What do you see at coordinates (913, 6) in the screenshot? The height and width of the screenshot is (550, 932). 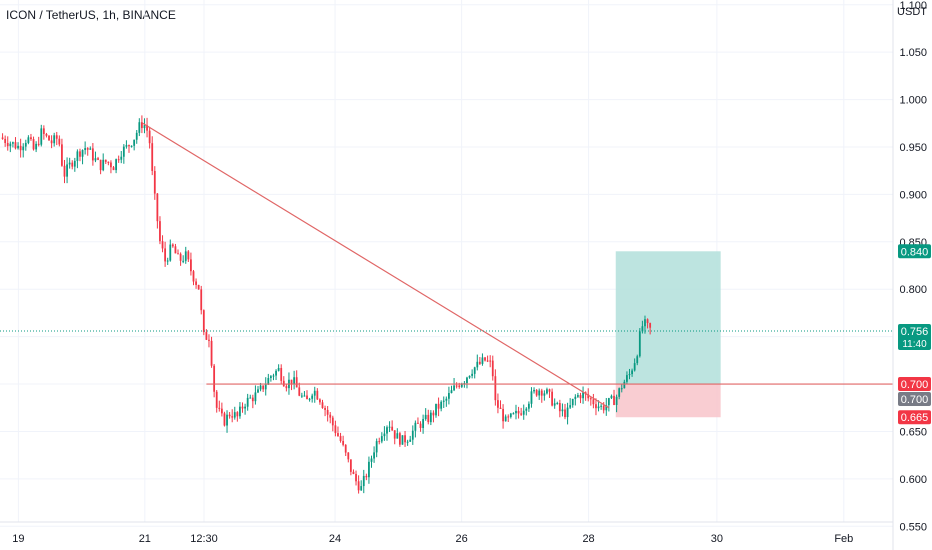 I see `price-tick-label: 1.100` at bounding box center [913, 6].